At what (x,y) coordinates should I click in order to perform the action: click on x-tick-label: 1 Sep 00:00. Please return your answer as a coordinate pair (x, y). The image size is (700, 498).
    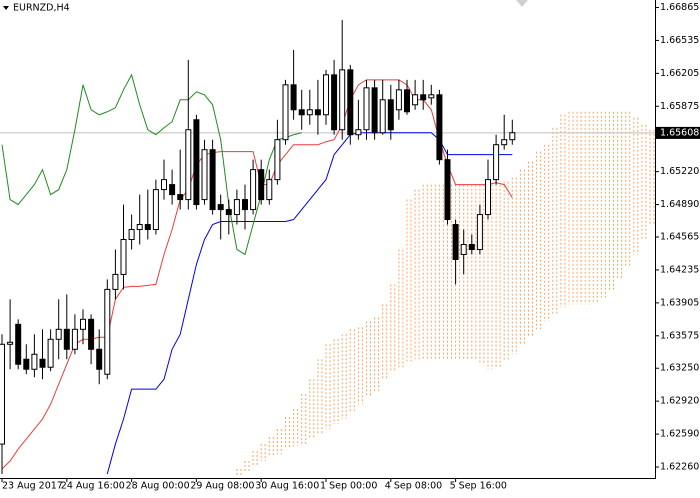
    Looking at the image, I should click on (348, 486).